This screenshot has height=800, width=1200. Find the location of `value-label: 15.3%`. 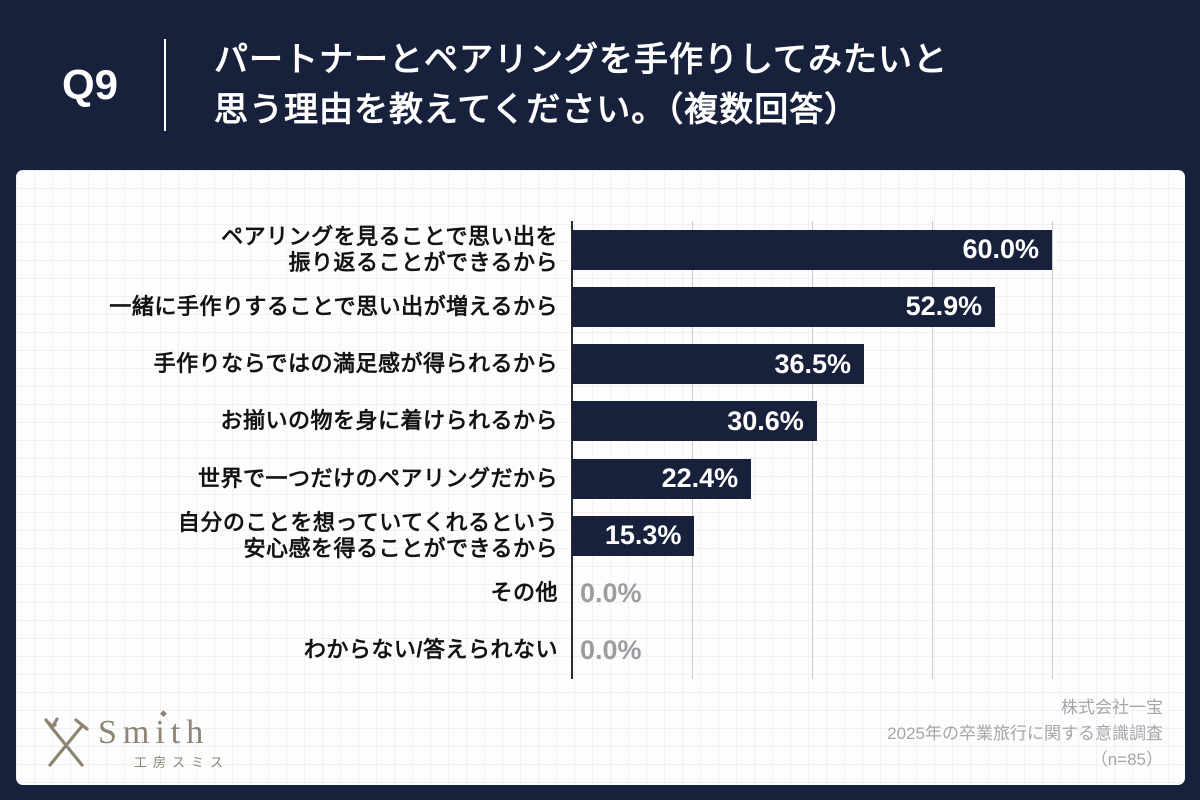

value-label: 15.3% is located at coordinates (643, 535).